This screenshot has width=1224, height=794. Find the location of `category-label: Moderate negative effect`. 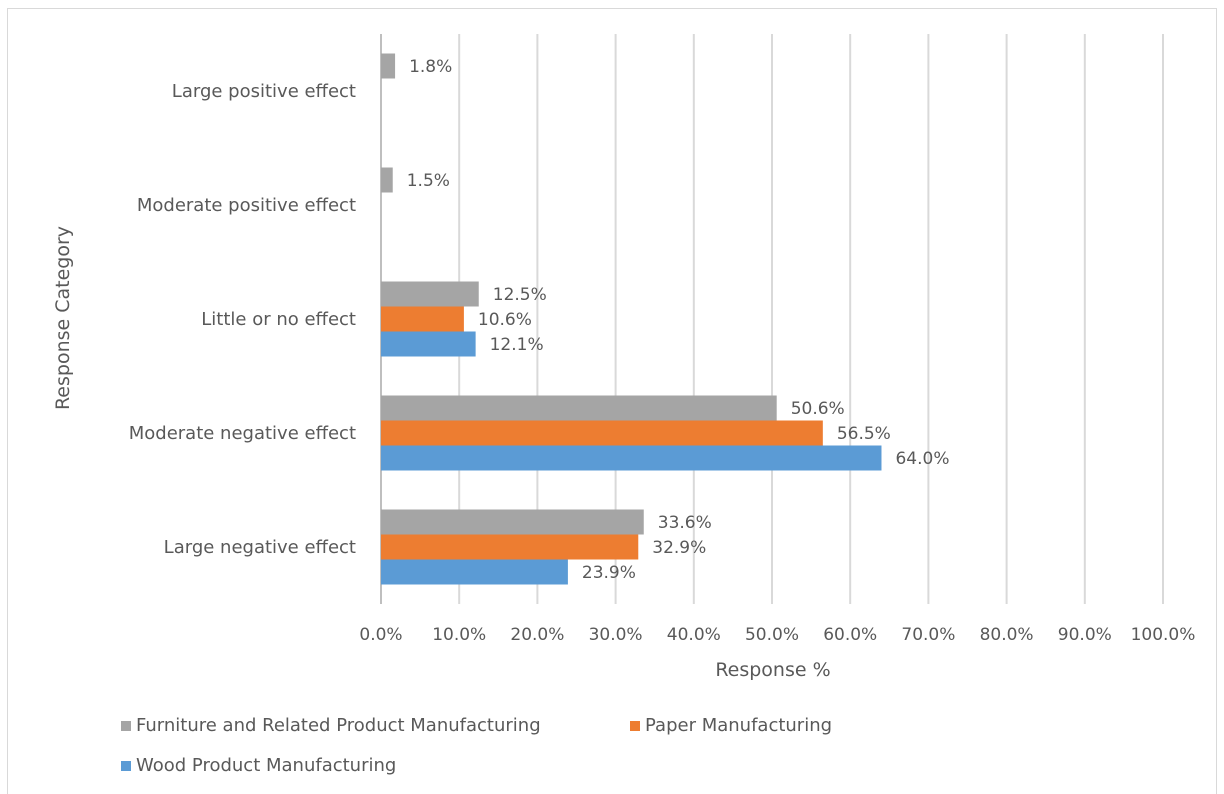

category-label: Moderate negative effect is located at coordinates (242, 433).